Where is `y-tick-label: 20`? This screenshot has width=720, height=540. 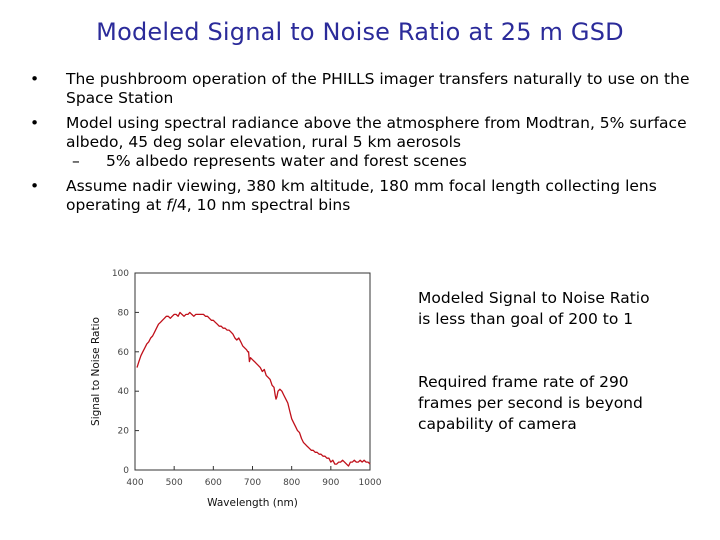
y-tick-label: 20 is located at coordinates (124, 432).